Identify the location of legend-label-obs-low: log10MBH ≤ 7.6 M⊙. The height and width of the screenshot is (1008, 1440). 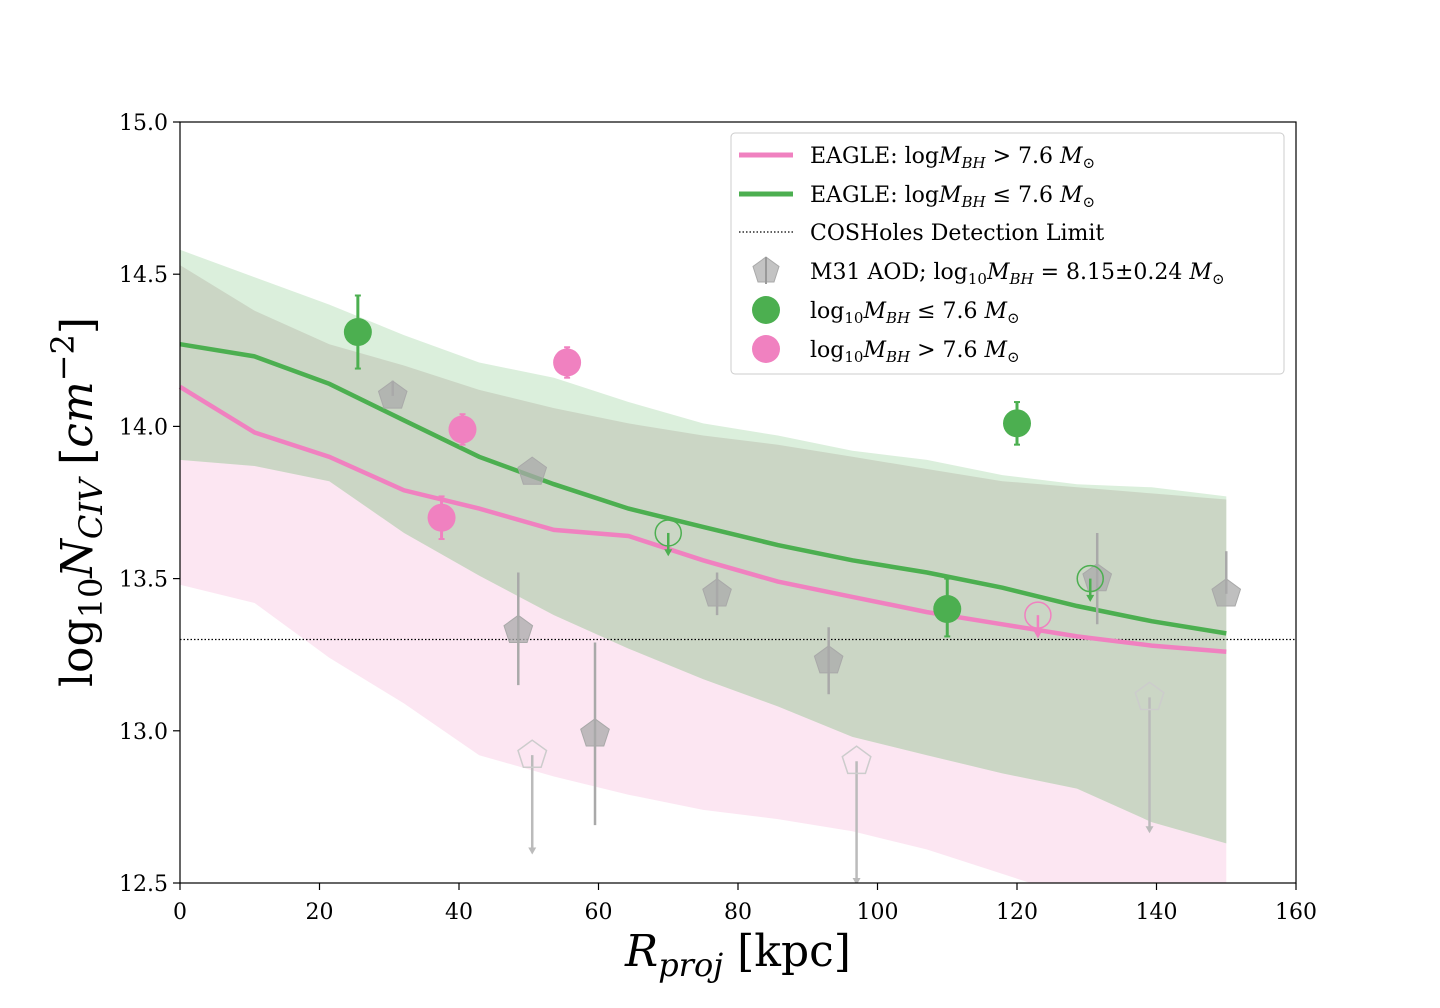
(915, 313).